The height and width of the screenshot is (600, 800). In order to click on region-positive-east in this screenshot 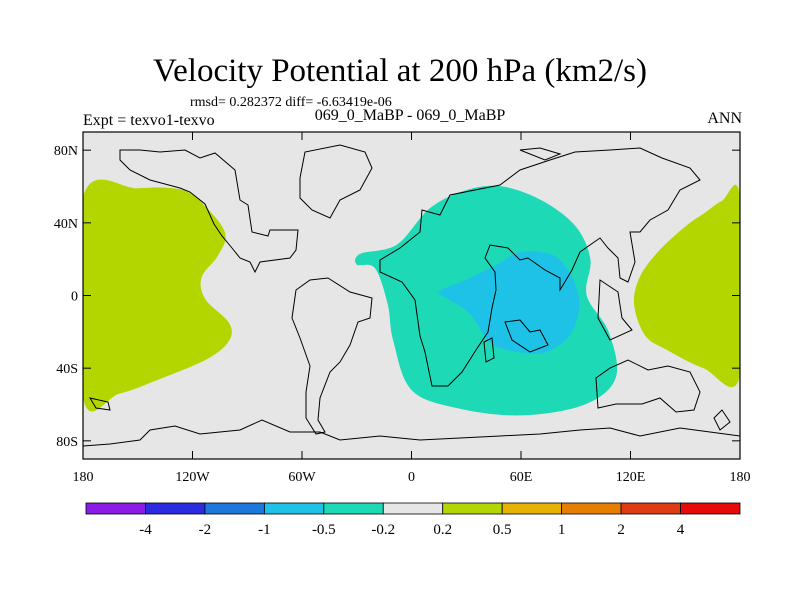, I will do `click(686, 286)`.